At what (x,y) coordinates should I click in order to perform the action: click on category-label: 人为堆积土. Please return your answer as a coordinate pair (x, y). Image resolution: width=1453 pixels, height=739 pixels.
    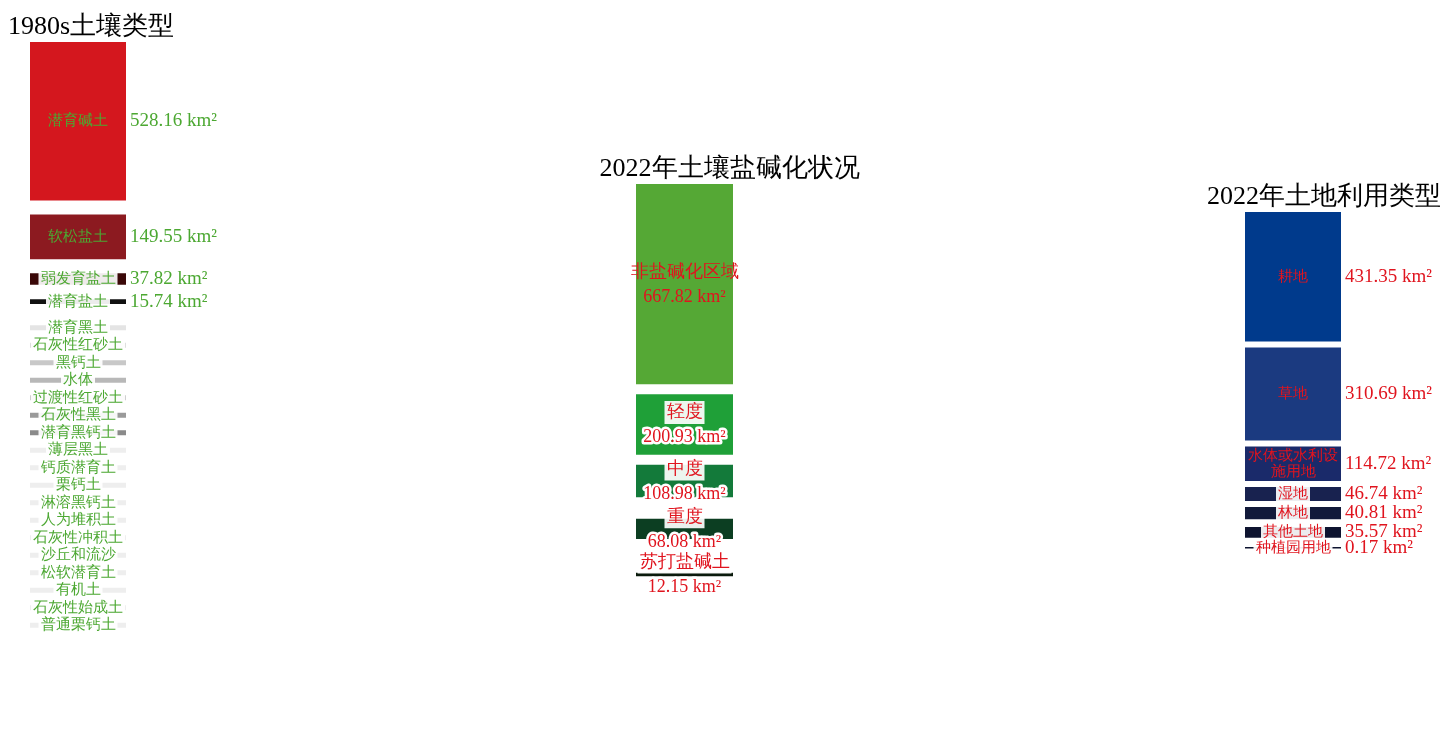
    Looking at the image, I should click on (78, 519).